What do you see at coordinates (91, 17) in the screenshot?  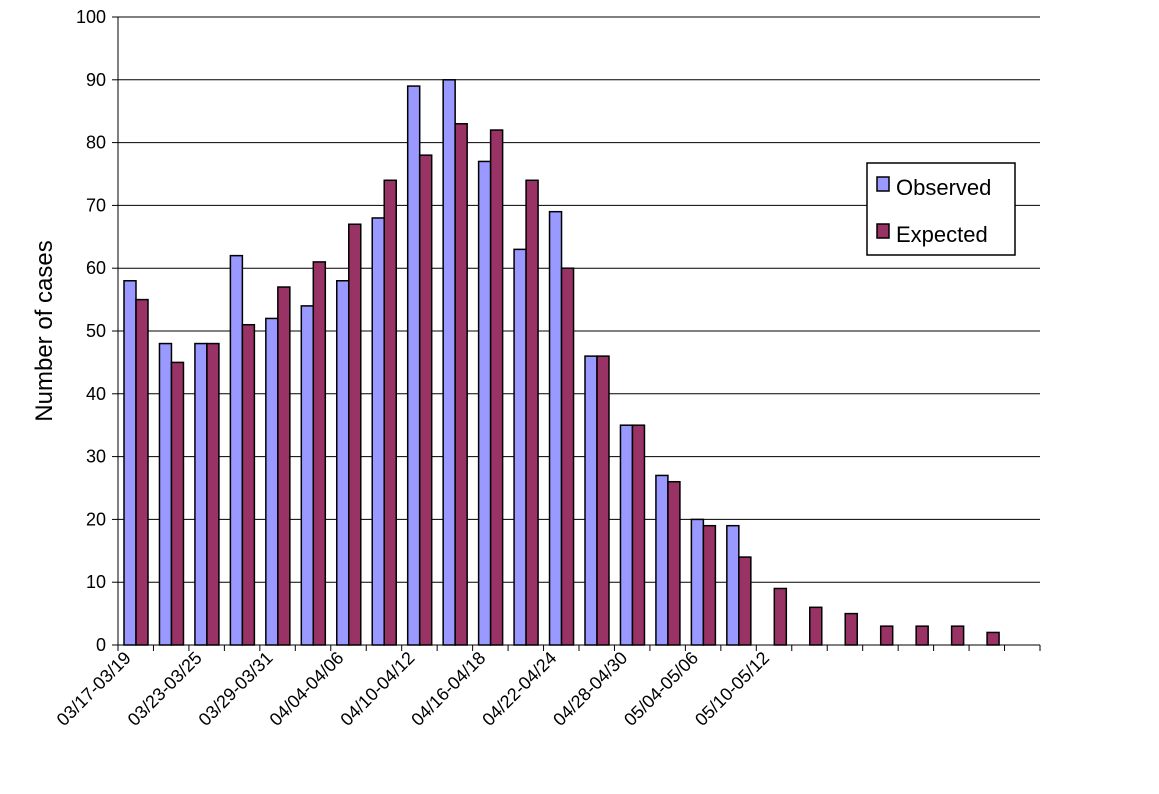 I see `y-tick-label: 100` at bounding box center [91, 17].